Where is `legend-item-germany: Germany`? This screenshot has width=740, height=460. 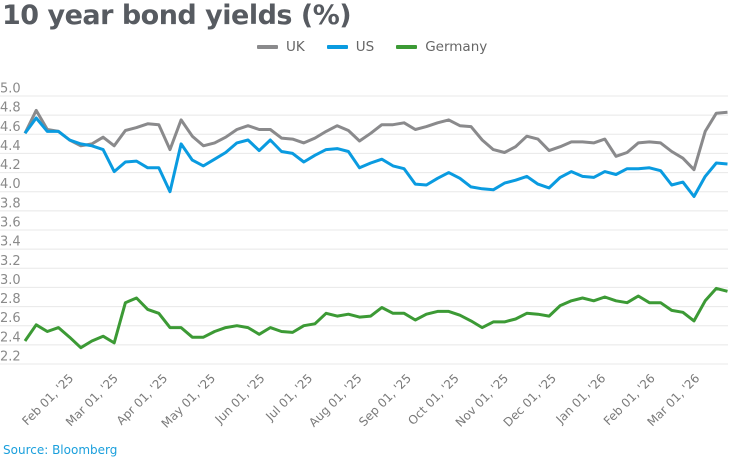
legend-item-germany: Germany is located at coordinates (441, 47).